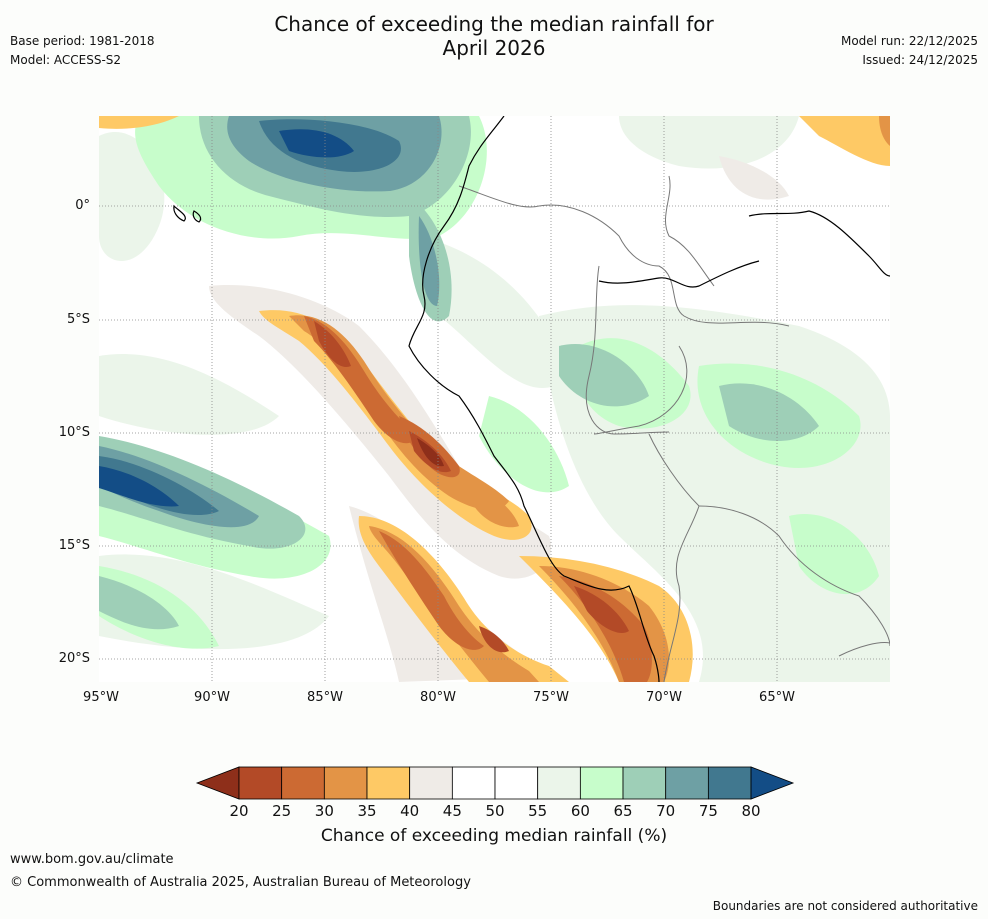  What do you see at coordinates (430, 452) in the screenshot?
I see `deepest-red-areas` at bounding box center [430, 452].